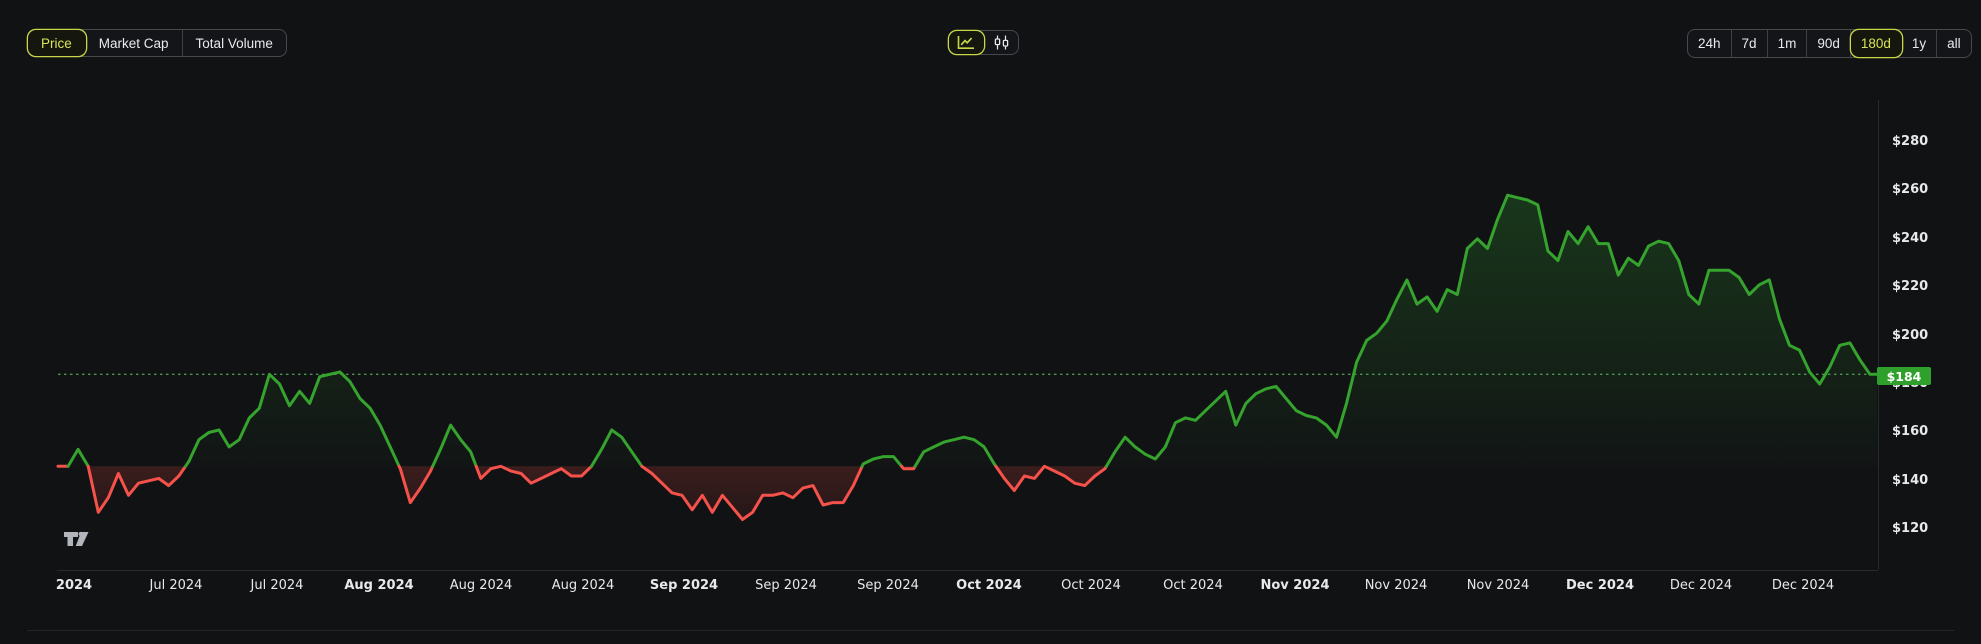  What do you see at coordinates (966, 42) in the screenshot?
I see `line-chart-button` at bounding box center [966, 42].